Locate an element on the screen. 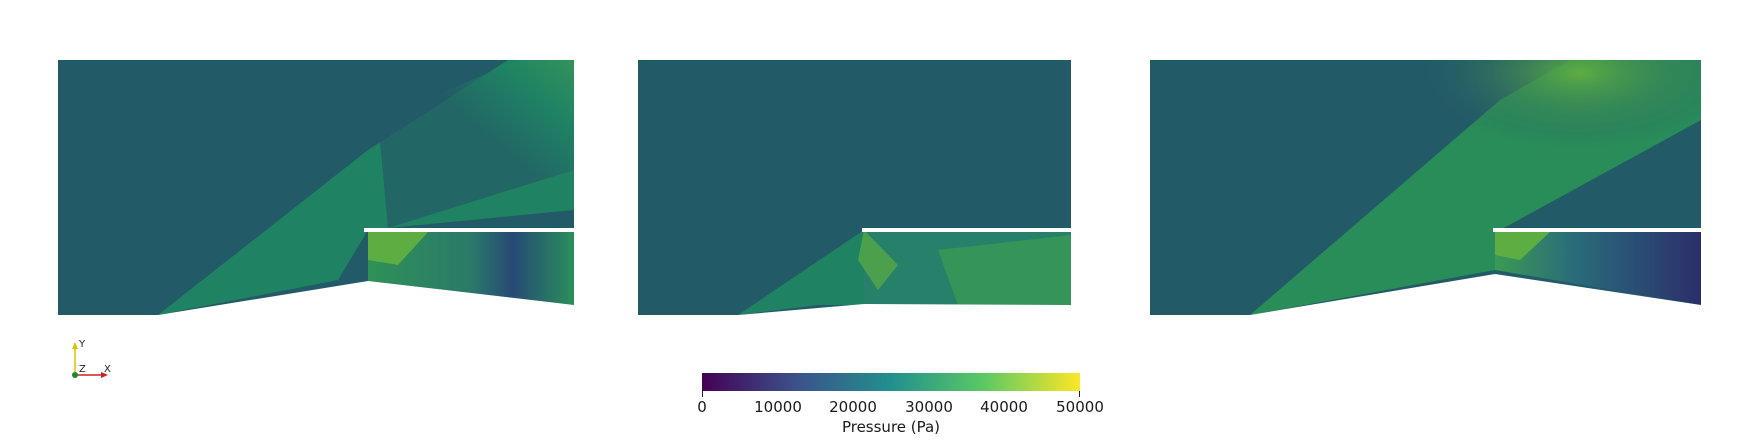 Image resolution: width=1764 pixels, height=444 pixels. colorbar-tick-label: 50000 is located at coordinates (1080, 407).